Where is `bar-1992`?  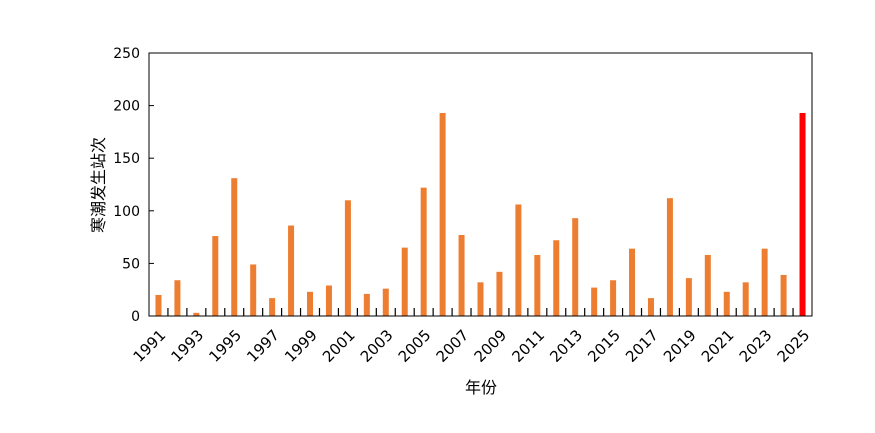 bar-1992 is located at coordinates (177, 298).